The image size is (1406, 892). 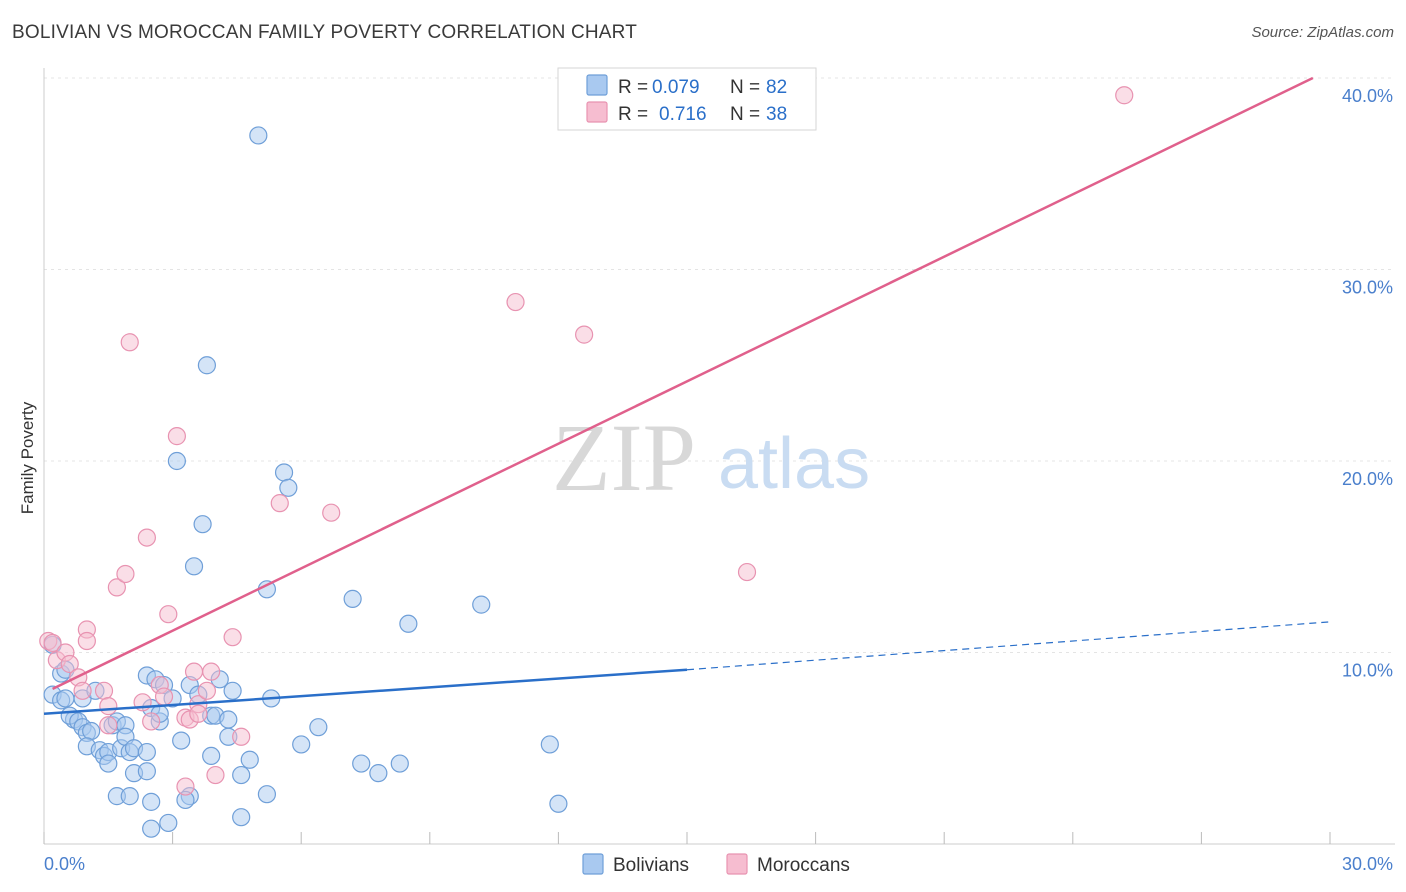 What do you see at coordinates (687, 99) in the screenshot?
I see `stats-legend: R = 0.079 N = 82 R = 0.716 N = 38` at bounding box center [687, 99].